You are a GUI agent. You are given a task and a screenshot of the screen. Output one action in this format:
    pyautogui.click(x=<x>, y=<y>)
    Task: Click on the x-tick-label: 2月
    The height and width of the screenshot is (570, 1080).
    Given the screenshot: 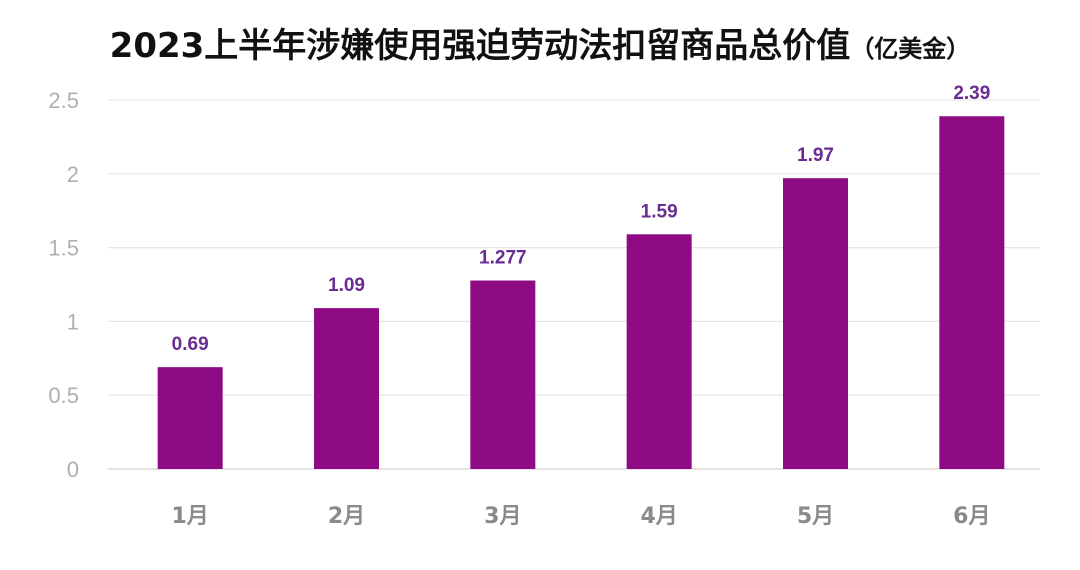 What is the action you would take?
    pyautogui.click(x=346, y=516)
    